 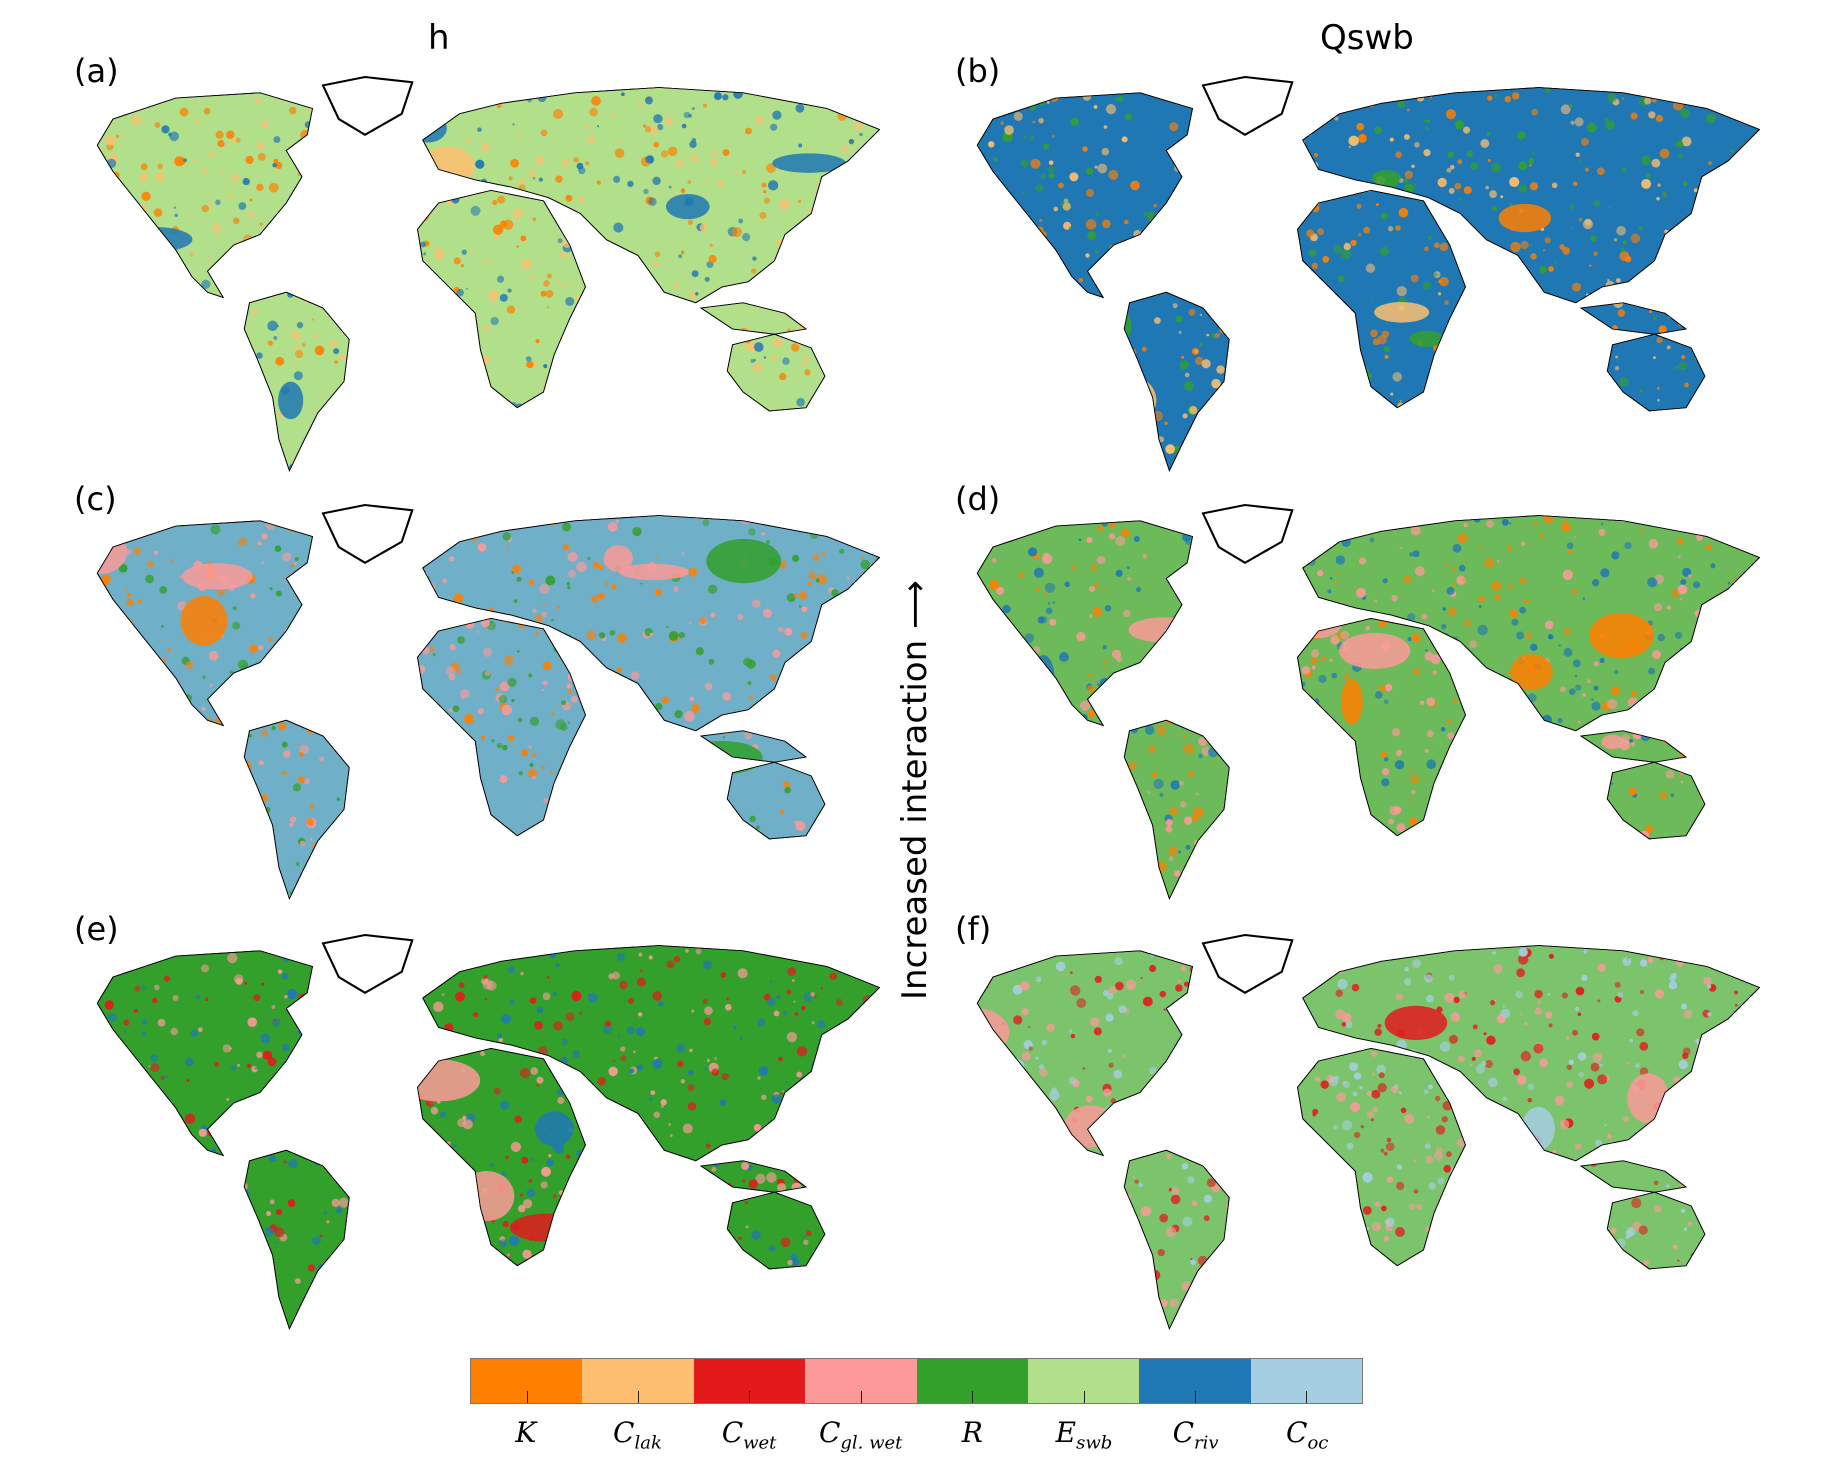 I want to click on world-map-panel-d, so click(x=1368, y=701).